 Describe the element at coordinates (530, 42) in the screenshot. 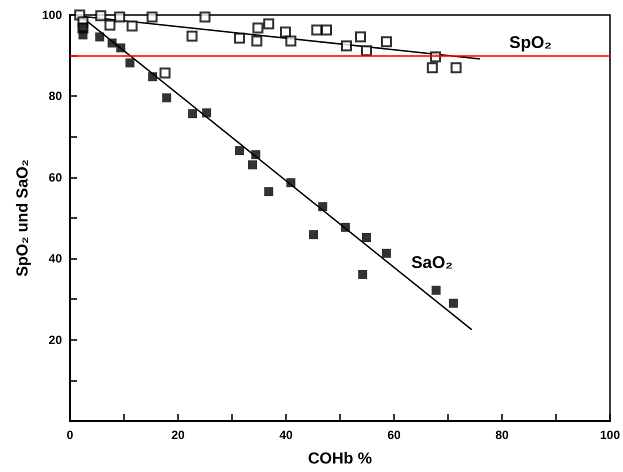

I see `text: SpO₂` at that location.